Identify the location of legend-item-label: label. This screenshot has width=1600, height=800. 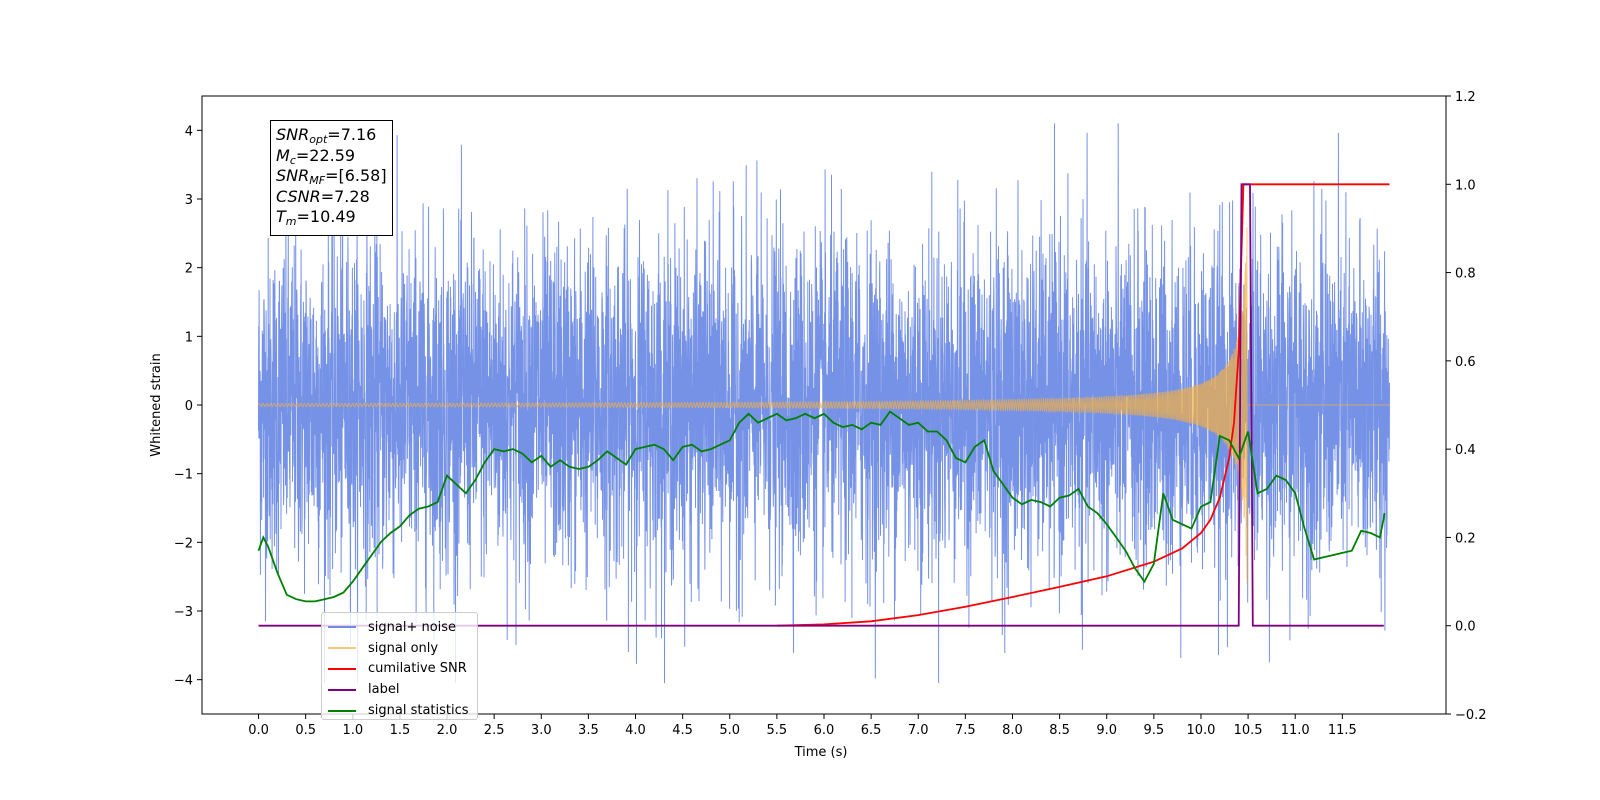
(399, 689).